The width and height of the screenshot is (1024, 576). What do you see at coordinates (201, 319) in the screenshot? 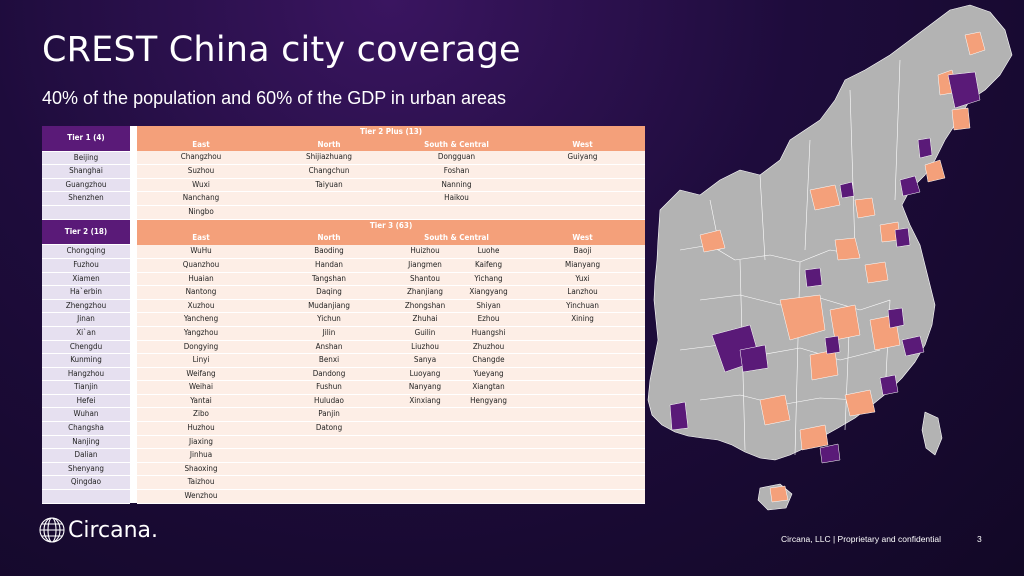
I see `city-cell: Yancheng` at bounding box center [201, 319].